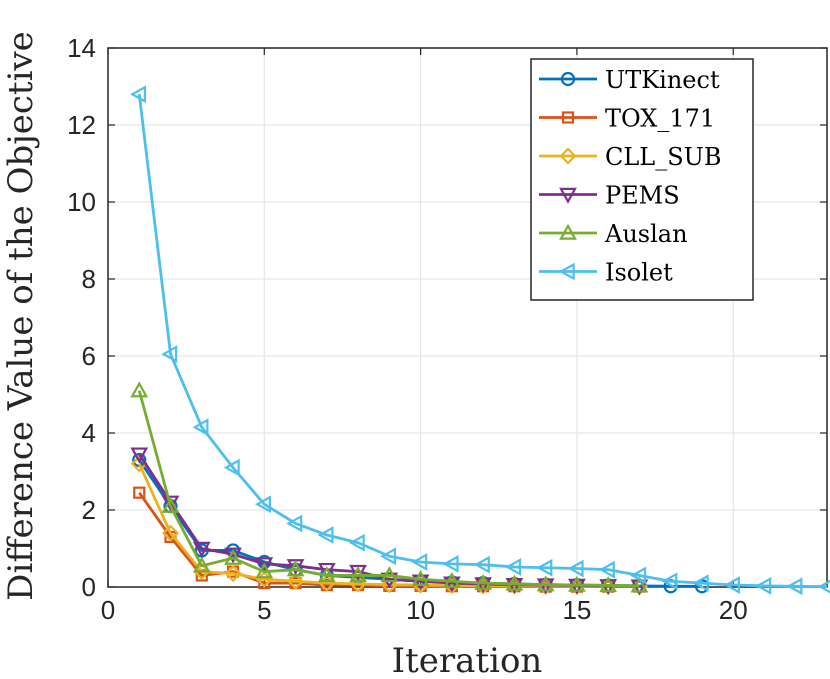 The height and width of the screenshot is (679, 830). I want to click on y-axis-label: Difference Value of the Objective, so click(21, 316).